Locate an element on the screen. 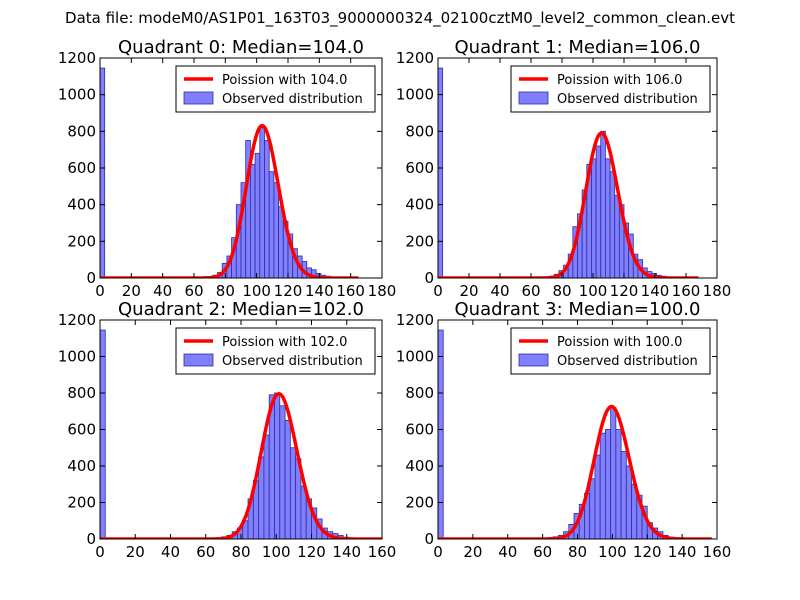 Image resolution: width=800 pixels, height=600 pixels. quadrant-2-plot-area is located at coordinates (241, 434).